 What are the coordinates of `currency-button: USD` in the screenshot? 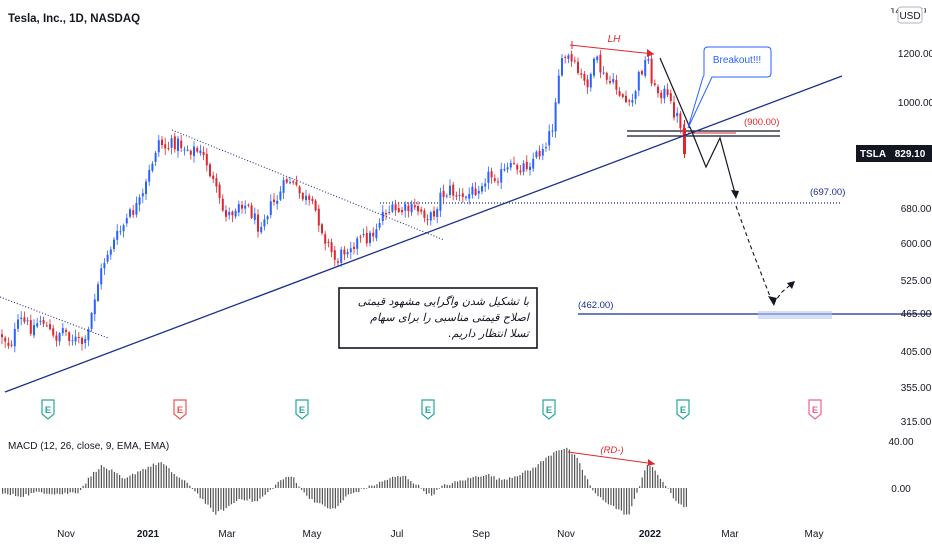 It's located at (910, 15).